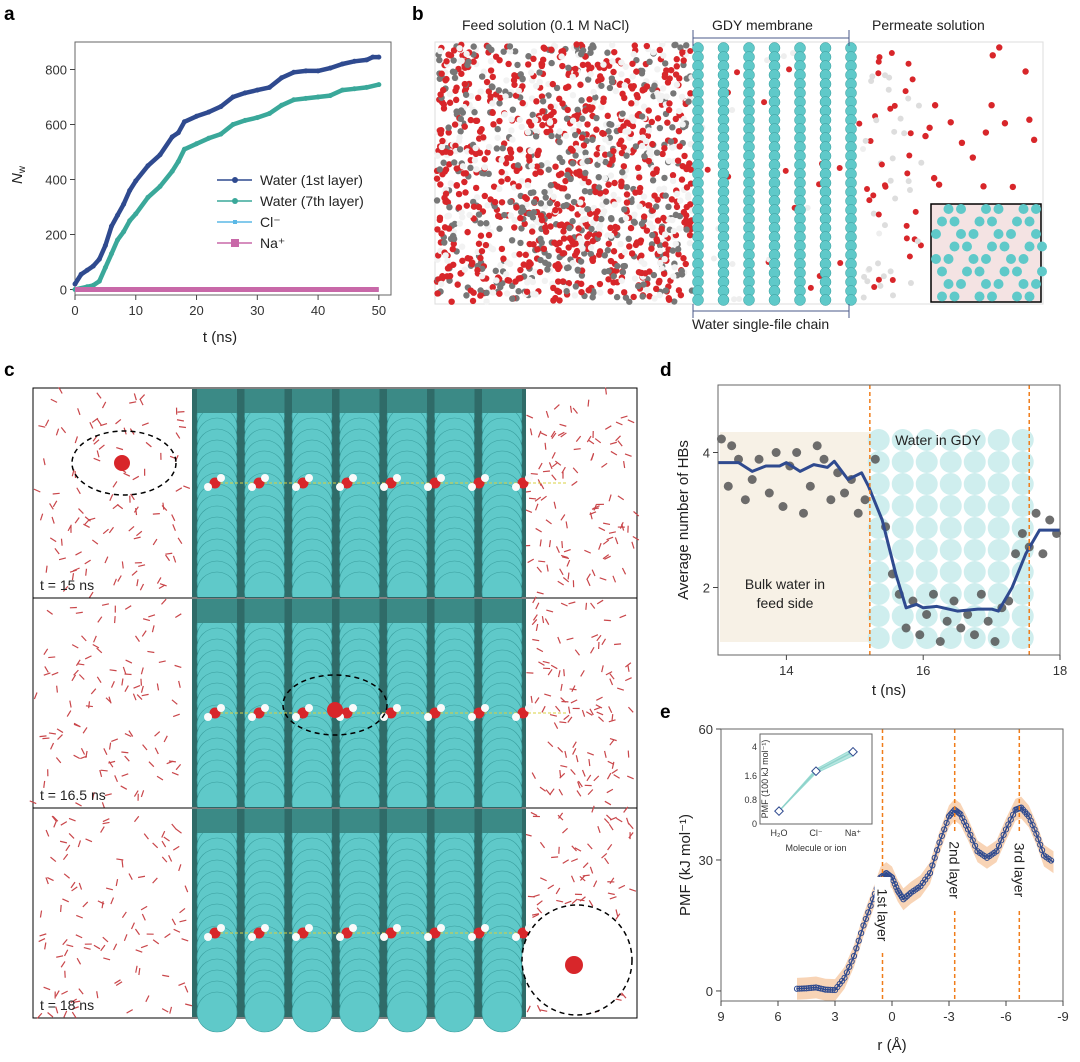 Image resolution: width=1080 pixels, height=1062 pixels. Describe the element at coordinates (56, 180) in the screenshot. I see `panel-a-ytick-label: 400` at that location.